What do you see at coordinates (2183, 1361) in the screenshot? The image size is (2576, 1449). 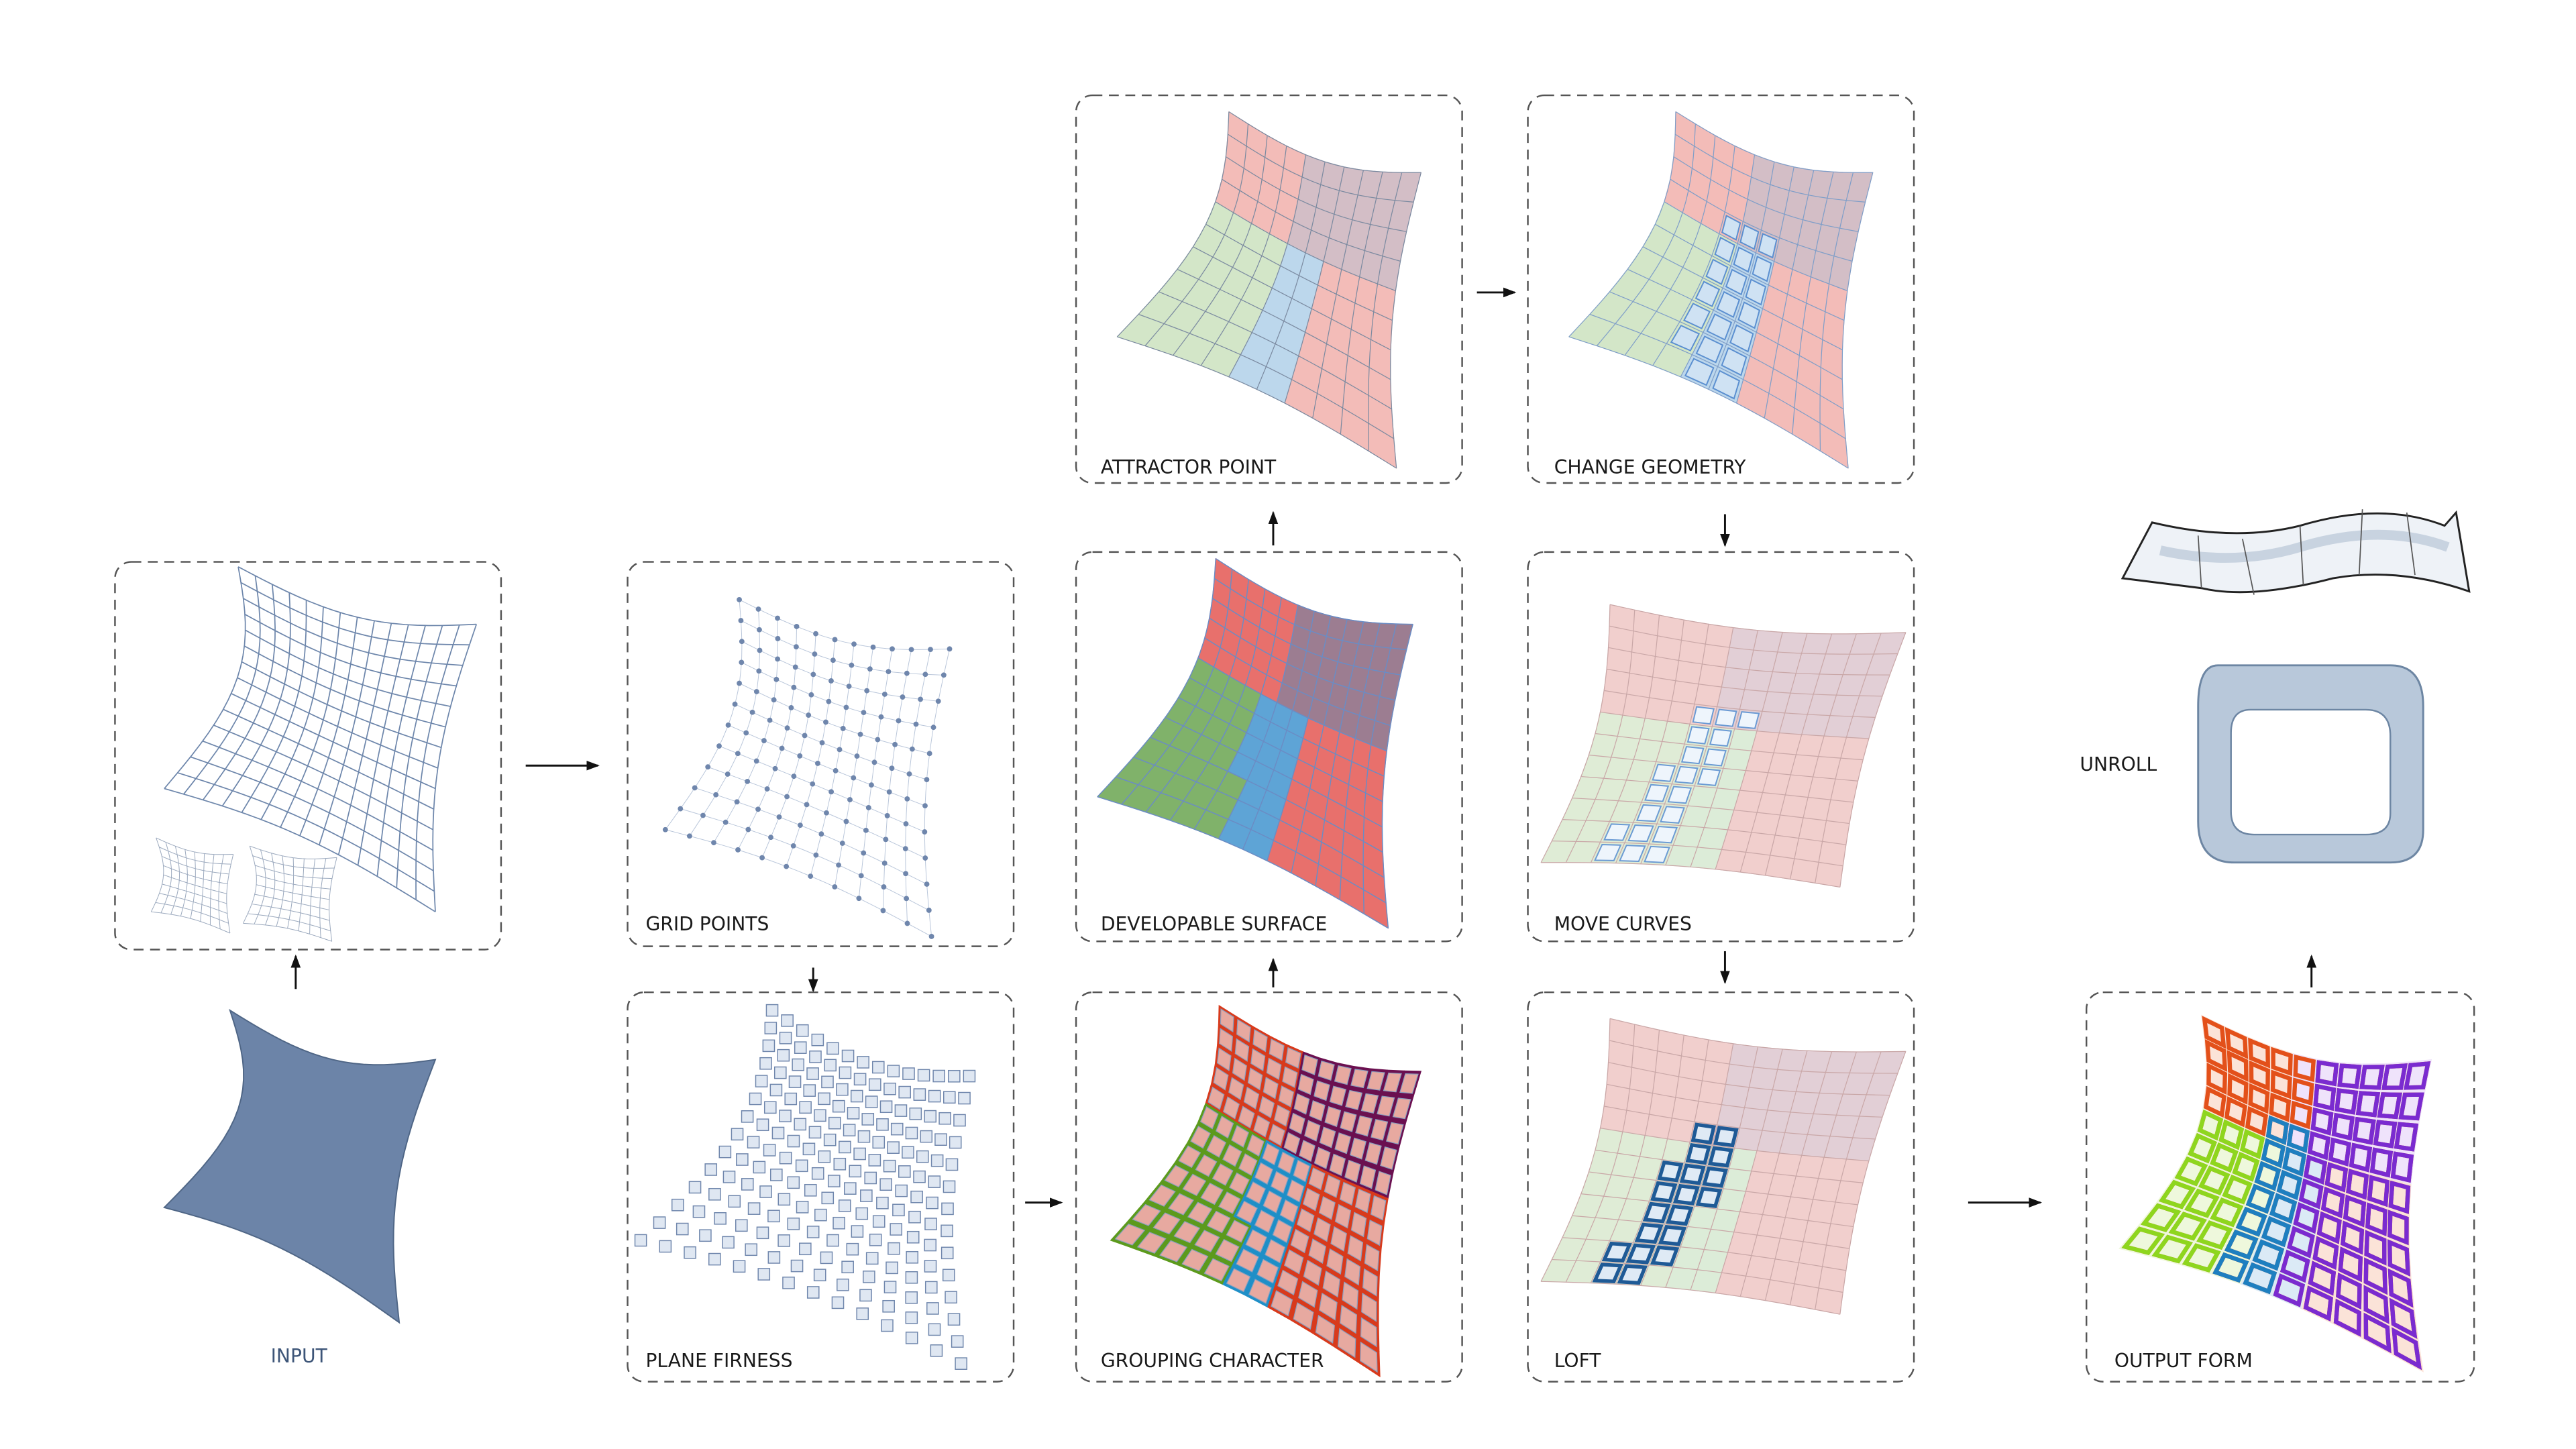 I see `panel-label: OUTPUT FORM` at bounding box center [2183, 1361].